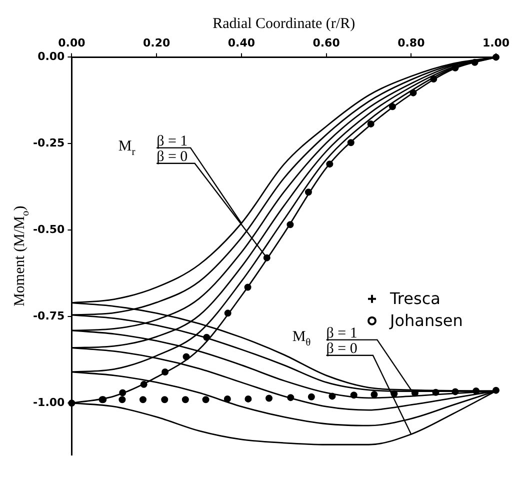 This screenshot has width=522, height=485. Describe the element at coordinates (48, 143) in the screenshot. I see `y-tick-label: -0.25` at that location.